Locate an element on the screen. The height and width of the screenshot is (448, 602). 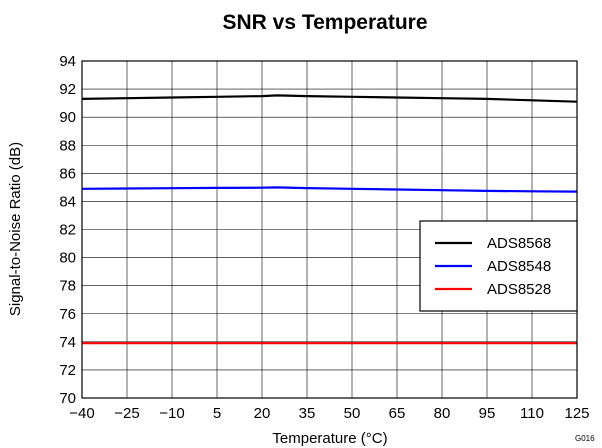
x-tick-label: 35 is located at coordinates (307, 413).